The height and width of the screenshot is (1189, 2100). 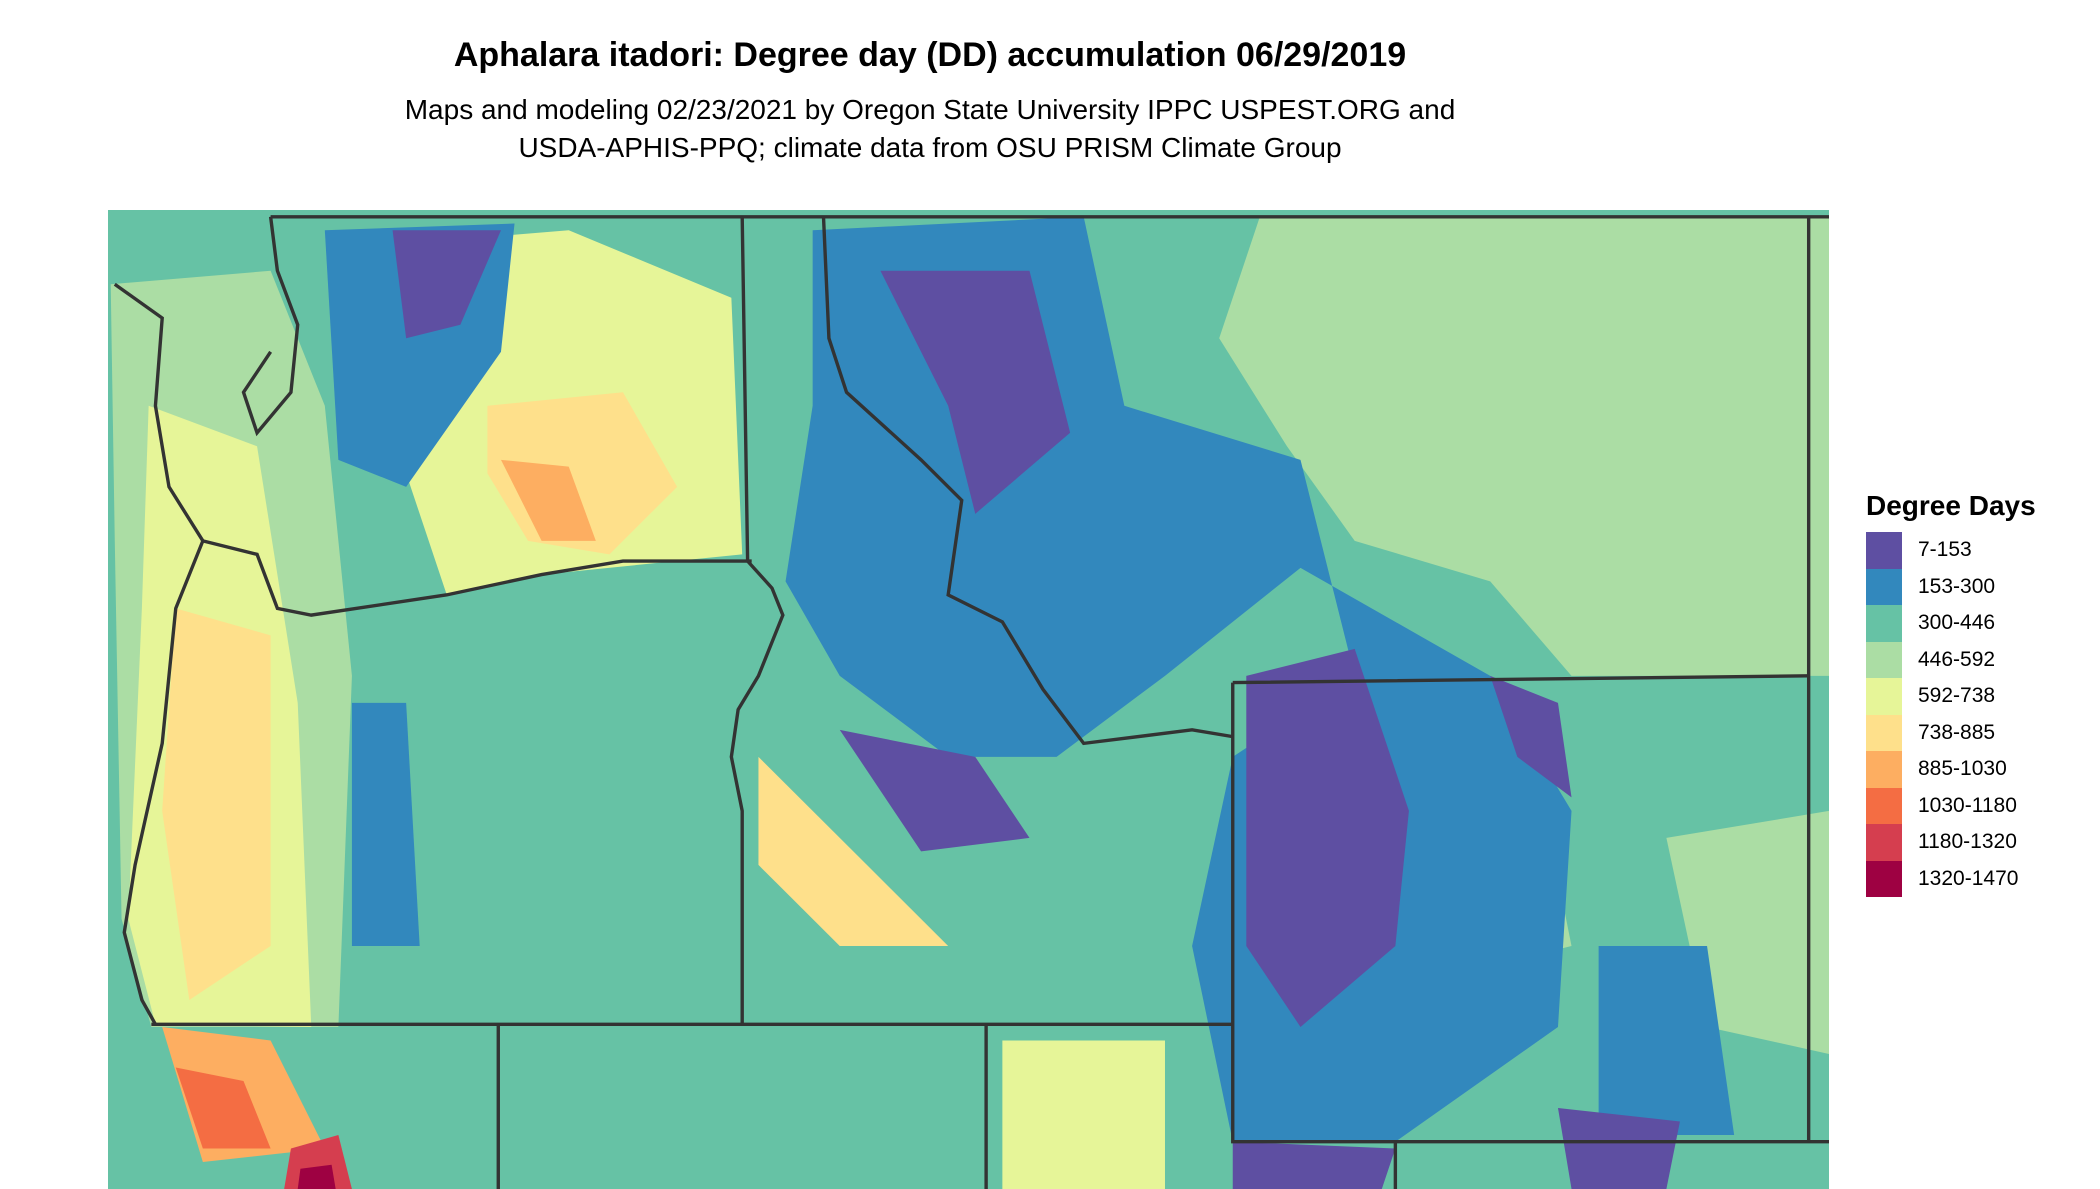 I want to click on coastline, so click(x=159, y=654).